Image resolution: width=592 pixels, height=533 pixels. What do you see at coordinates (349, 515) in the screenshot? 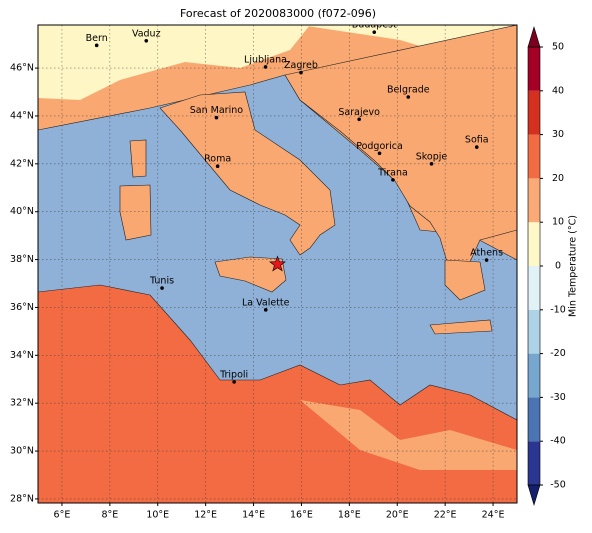
I see `lon-tick-label: 18°E` at bounding box center [349, 515].